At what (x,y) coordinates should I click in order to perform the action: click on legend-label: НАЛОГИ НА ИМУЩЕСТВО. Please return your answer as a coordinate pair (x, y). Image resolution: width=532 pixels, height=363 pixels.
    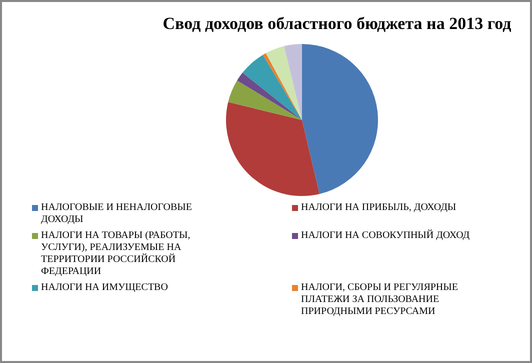
    Looking at the image, I should click on (104, 288).